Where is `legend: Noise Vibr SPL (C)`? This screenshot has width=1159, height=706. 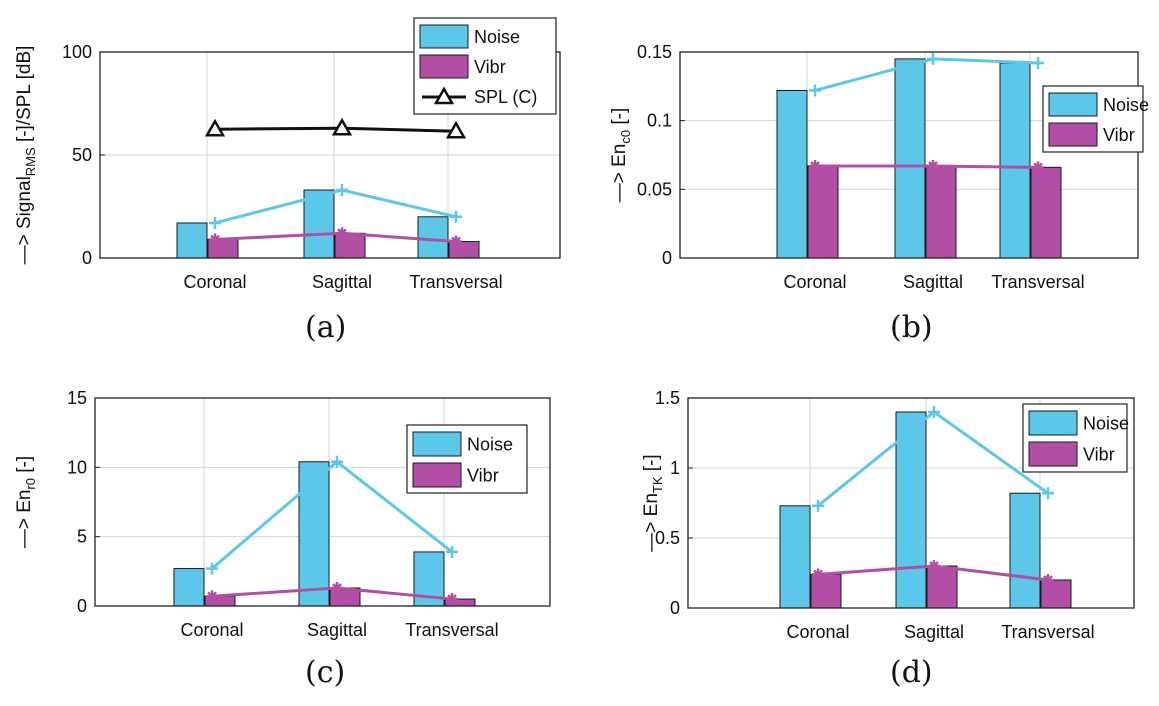
legend: Noise Vibr SPL (C) is located at coordinates (485, 66).